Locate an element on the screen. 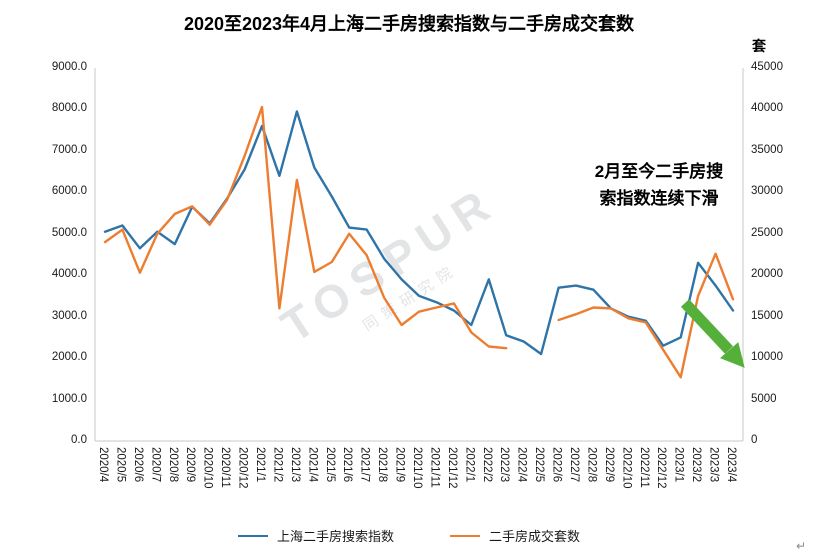  x-axis-label: 2022/7 is located at coordinates (574, 465).